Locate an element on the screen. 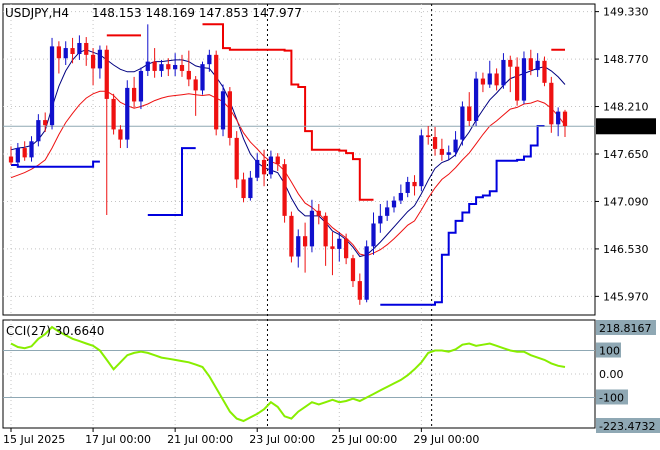 The image size is (660, 450). y-tick-label: 147.650 is located at coordinates (626, 154).